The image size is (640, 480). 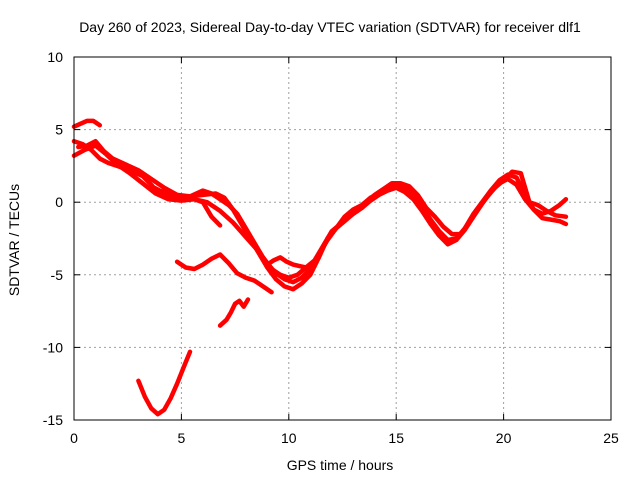 I want to click on x-tick-label: 20, so click(x=504, y=438).